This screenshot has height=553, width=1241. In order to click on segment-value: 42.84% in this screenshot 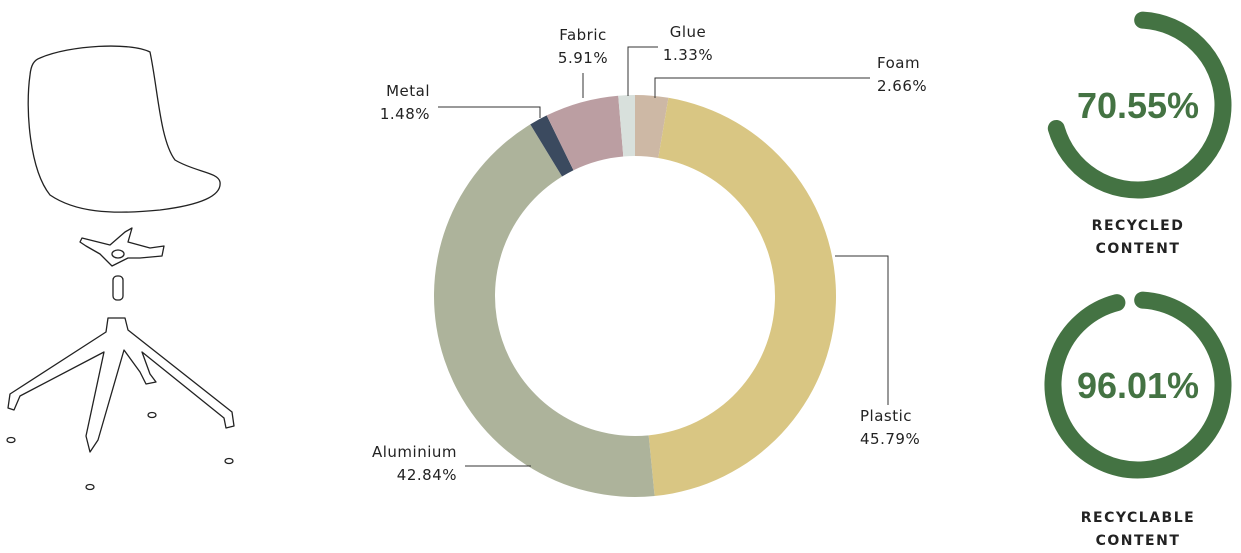, I will do `click(427, 475)`.